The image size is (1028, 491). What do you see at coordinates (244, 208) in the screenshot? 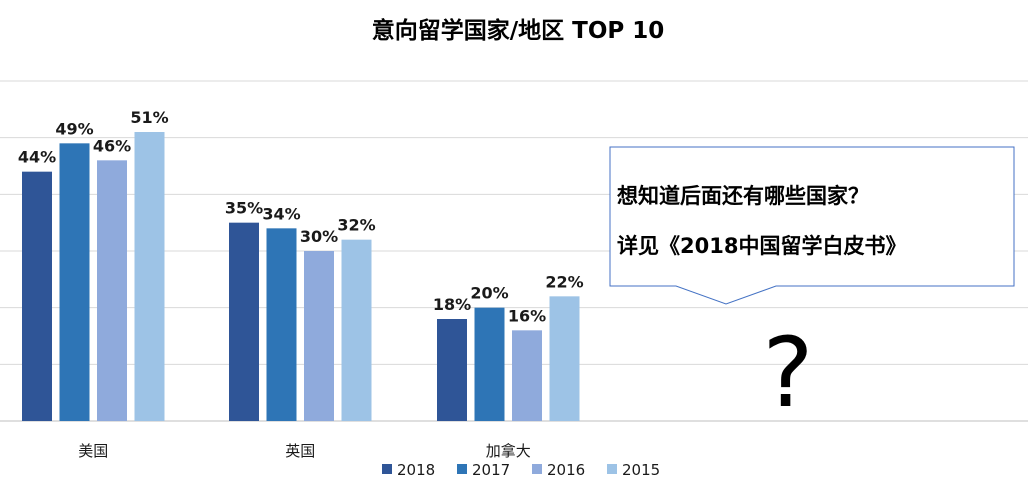
I see `data-label: 35%` at bounding box center [244, 208].